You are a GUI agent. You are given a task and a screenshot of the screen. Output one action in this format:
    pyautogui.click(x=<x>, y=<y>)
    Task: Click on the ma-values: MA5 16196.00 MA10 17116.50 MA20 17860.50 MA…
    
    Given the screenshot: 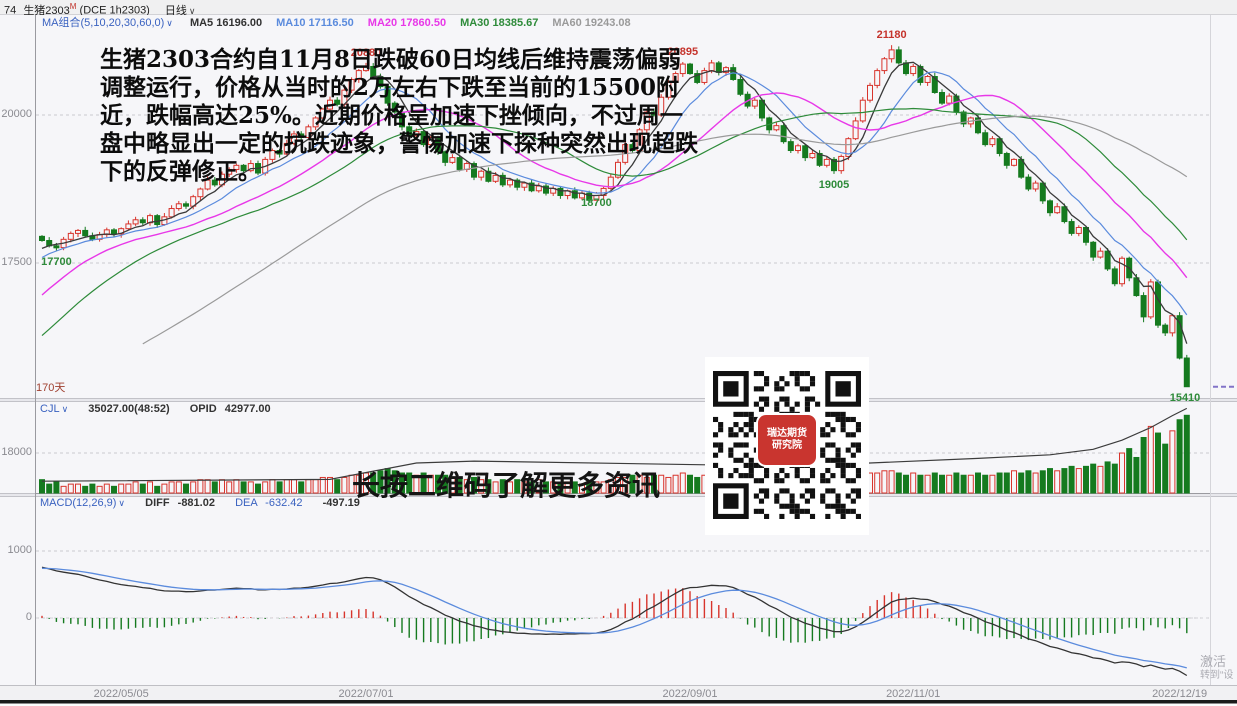 What is the action you would take?
    pyautogui.click(x=417, y=23)
    